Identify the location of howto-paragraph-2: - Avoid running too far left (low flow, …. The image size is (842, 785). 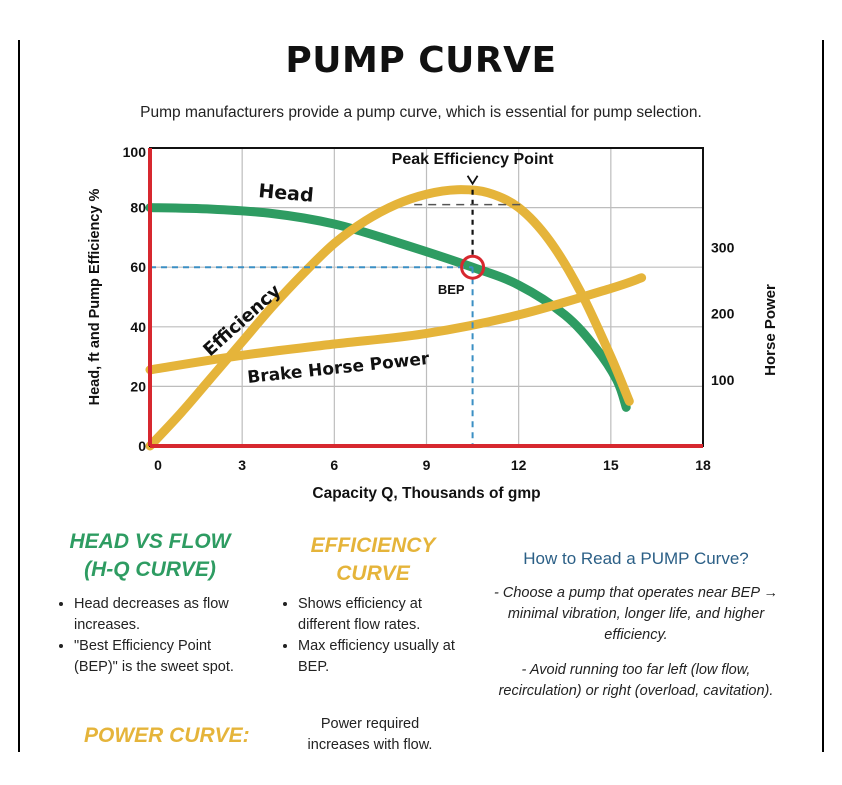
(636, 680).